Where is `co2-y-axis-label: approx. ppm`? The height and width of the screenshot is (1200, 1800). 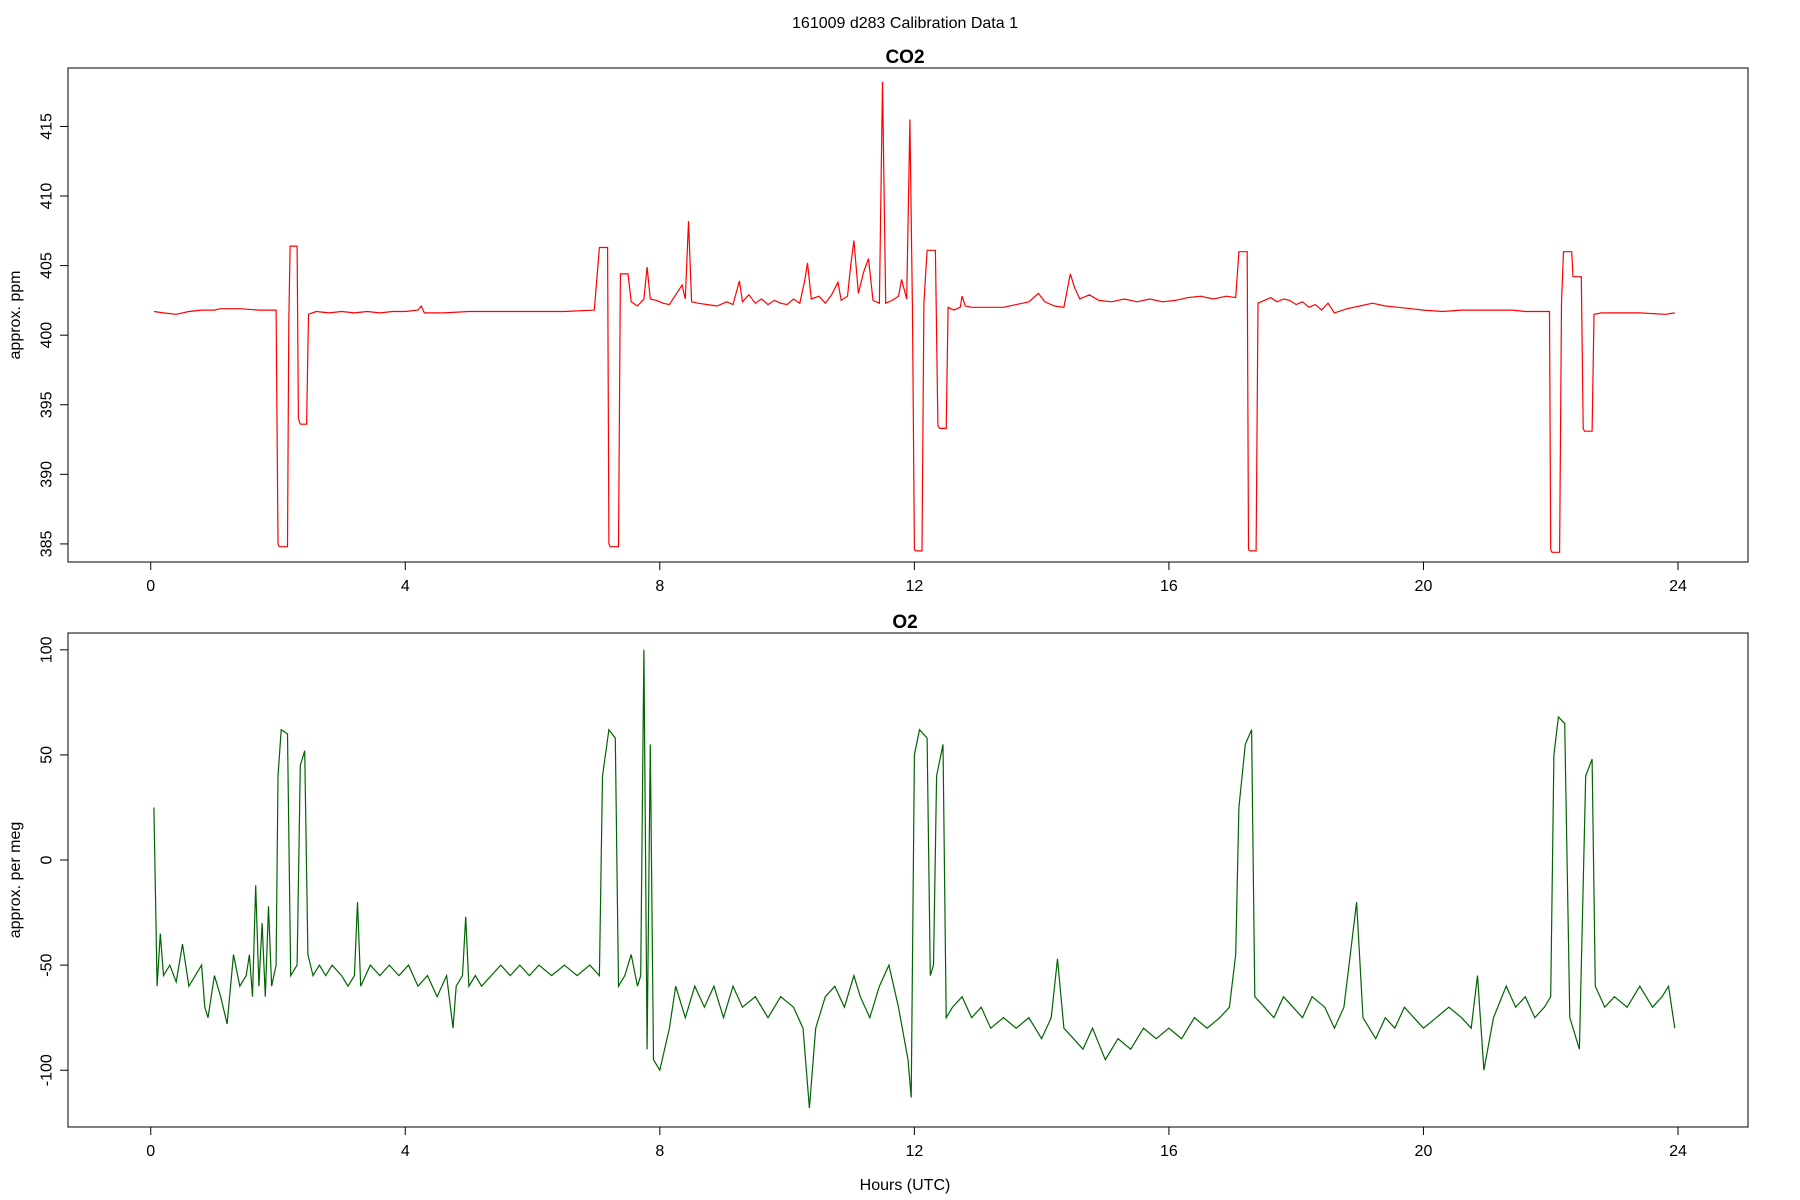
co2-y-axis-label: approx. ppm is located at coordinates (15, 315).